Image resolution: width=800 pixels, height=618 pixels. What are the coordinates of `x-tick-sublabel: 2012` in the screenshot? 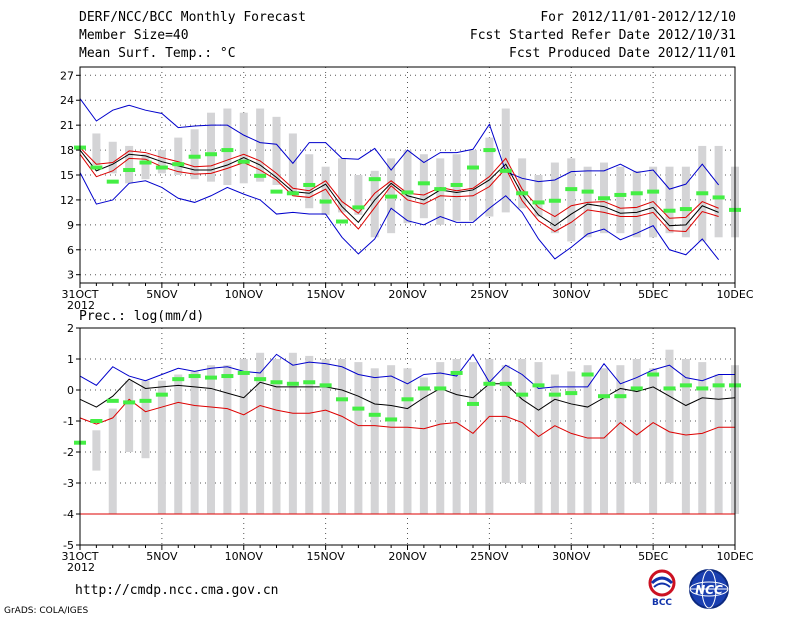 It's located at (81, 567).